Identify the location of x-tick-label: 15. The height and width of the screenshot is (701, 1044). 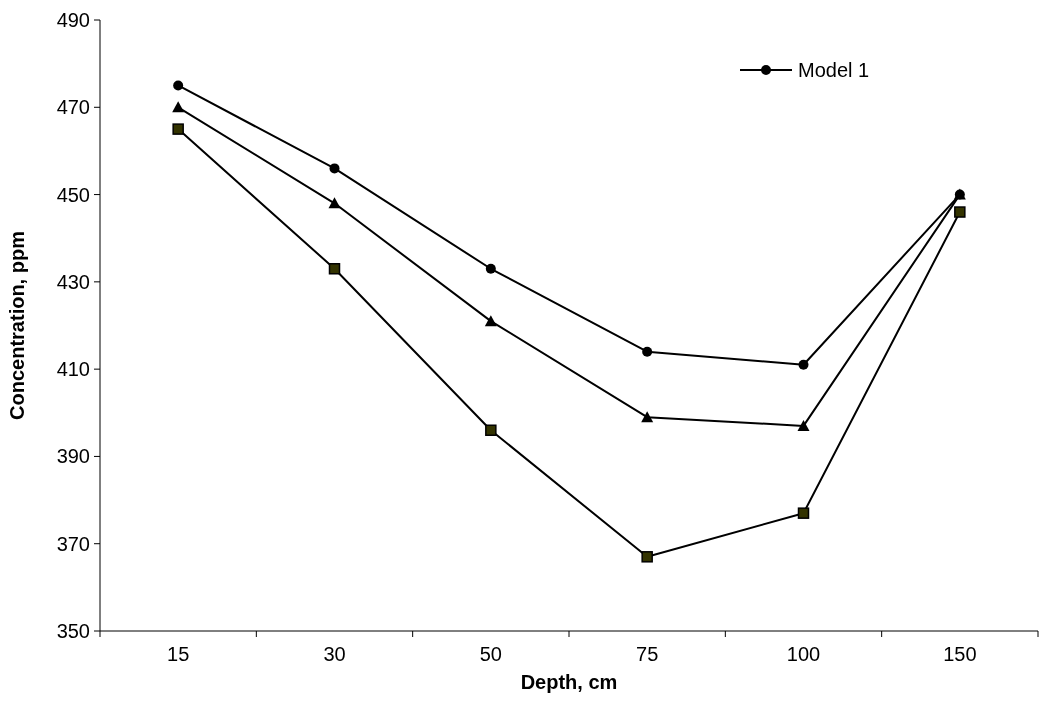
(178, 654).